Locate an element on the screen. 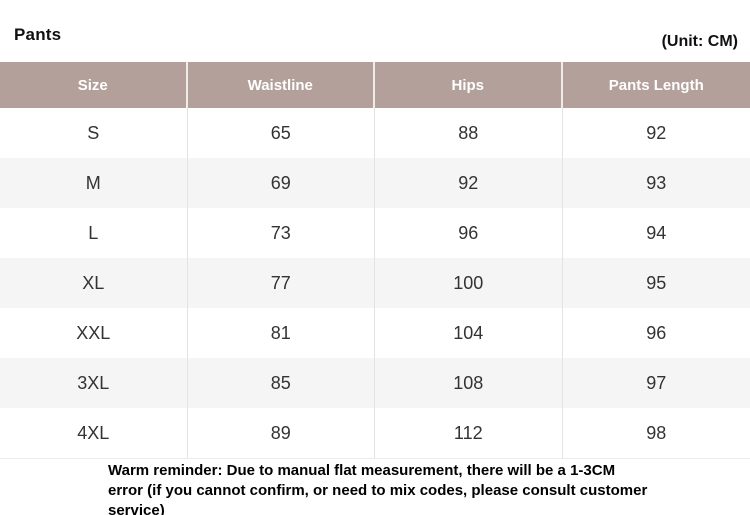 The image size is (750, 515). waistline-cell: 65 is located at coordinates (281, 133).